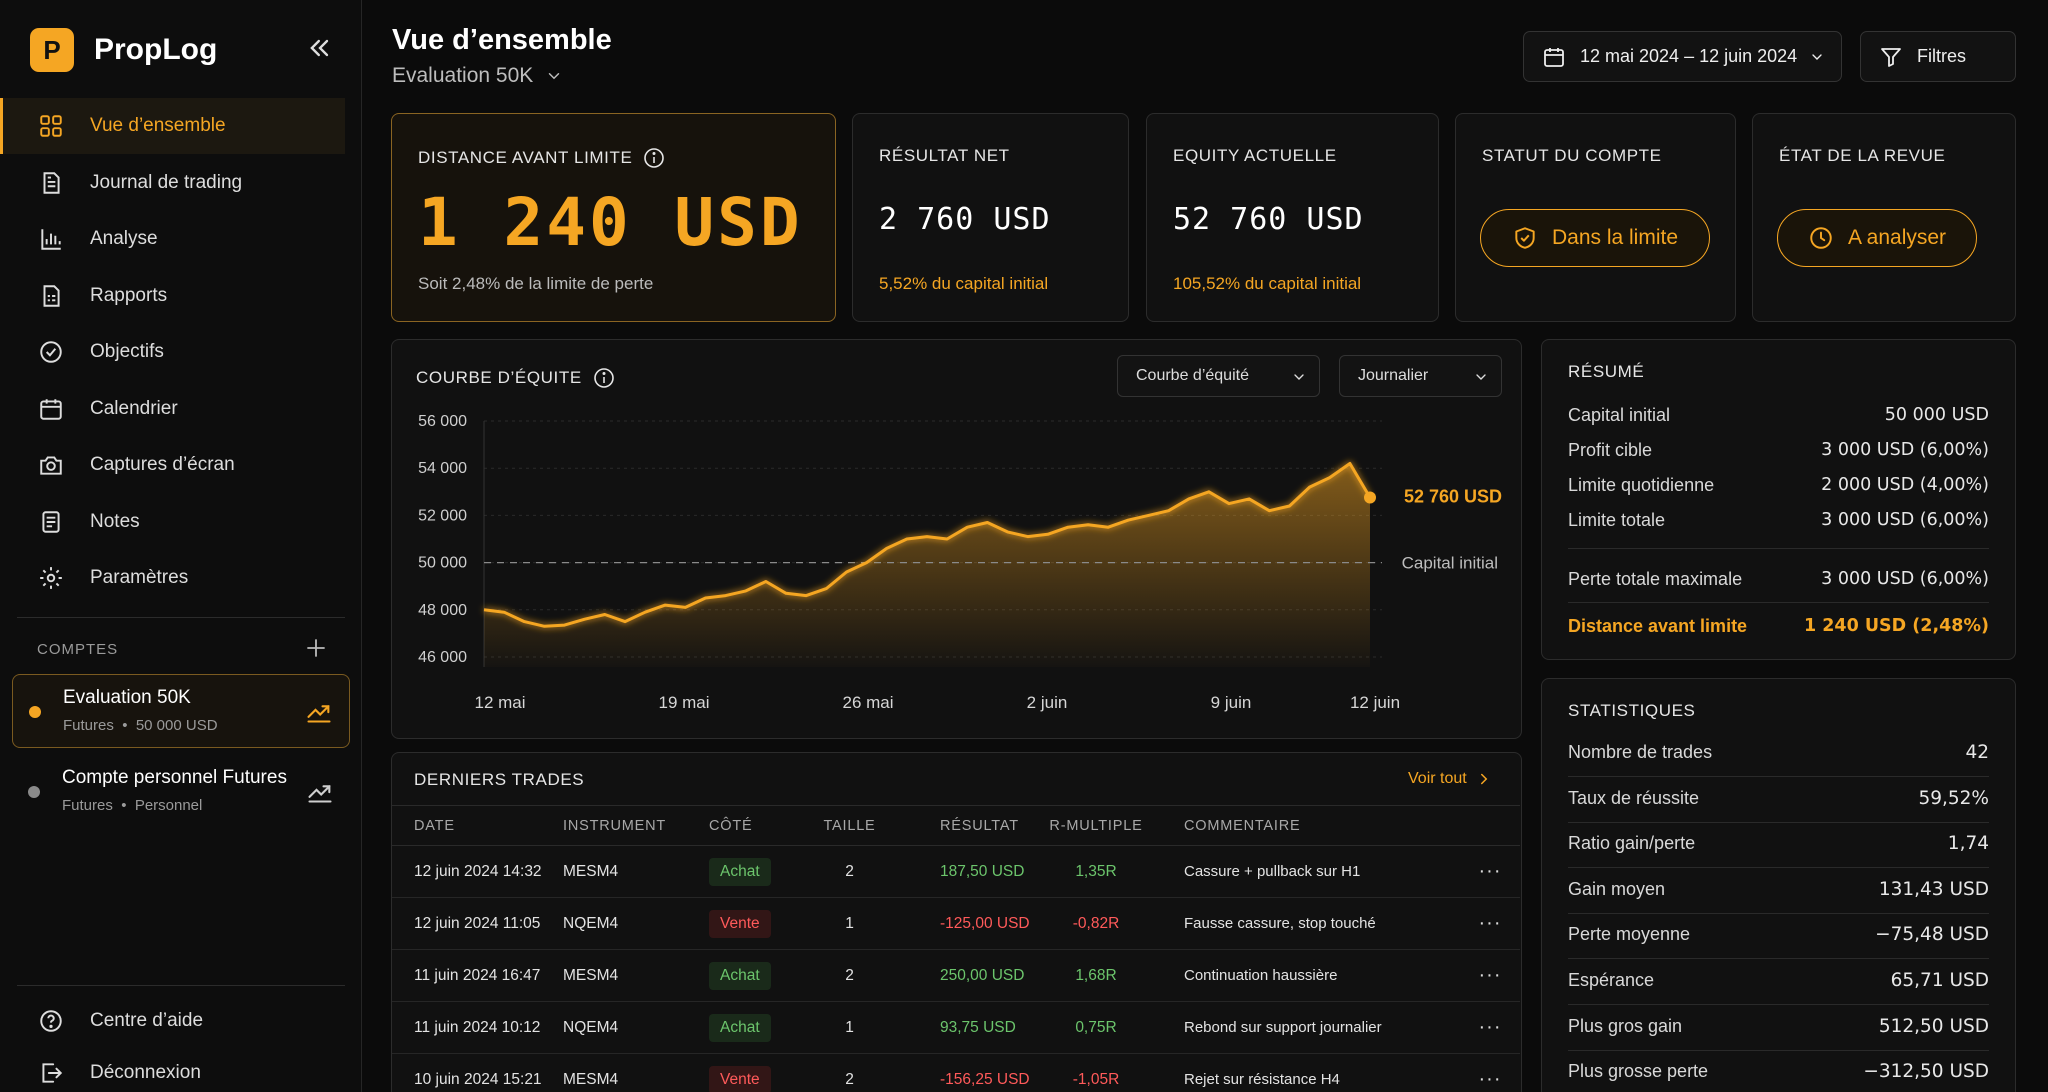 The width and height of the screenshot is (2048, 1092). Describe the element at coordinates (1595, 217) in the screenshot. I see `kpi-status-card: STATUT DU COMPTE Dans la limite` at that location.